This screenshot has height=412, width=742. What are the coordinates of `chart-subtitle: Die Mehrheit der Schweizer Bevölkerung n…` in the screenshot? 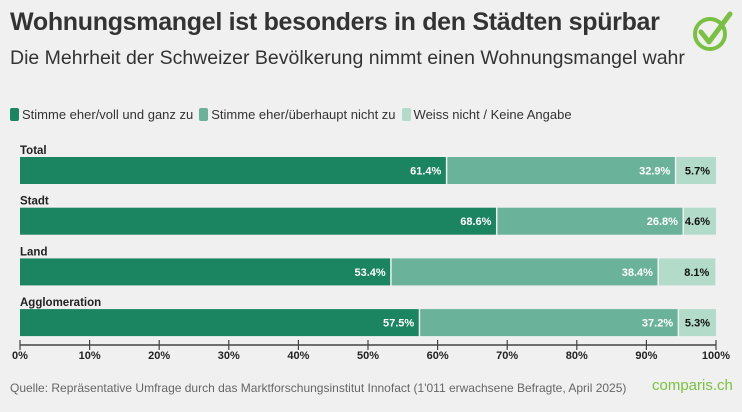 It's located at (347, 58).